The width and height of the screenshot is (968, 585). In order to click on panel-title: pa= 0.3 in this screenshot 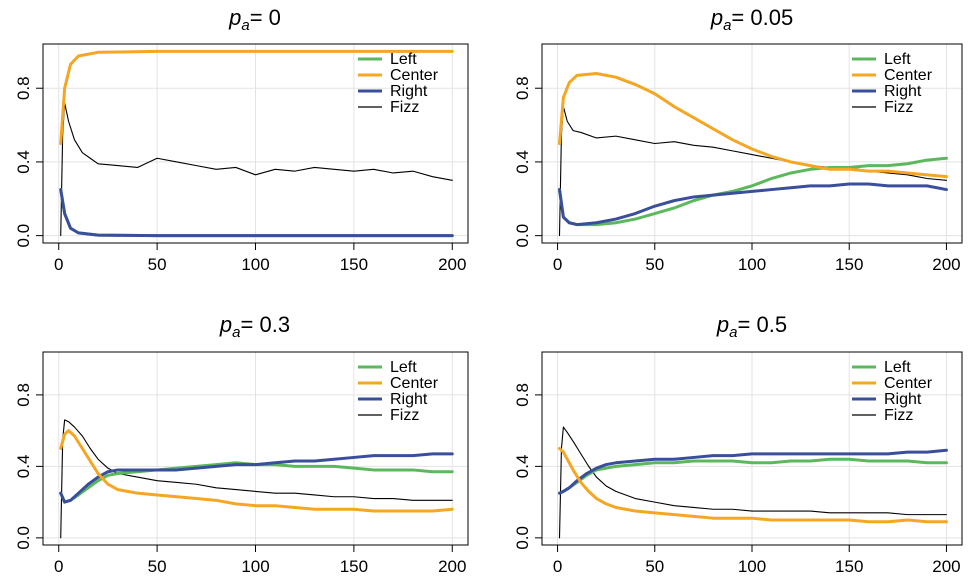, I will do `click(254, 326)`.